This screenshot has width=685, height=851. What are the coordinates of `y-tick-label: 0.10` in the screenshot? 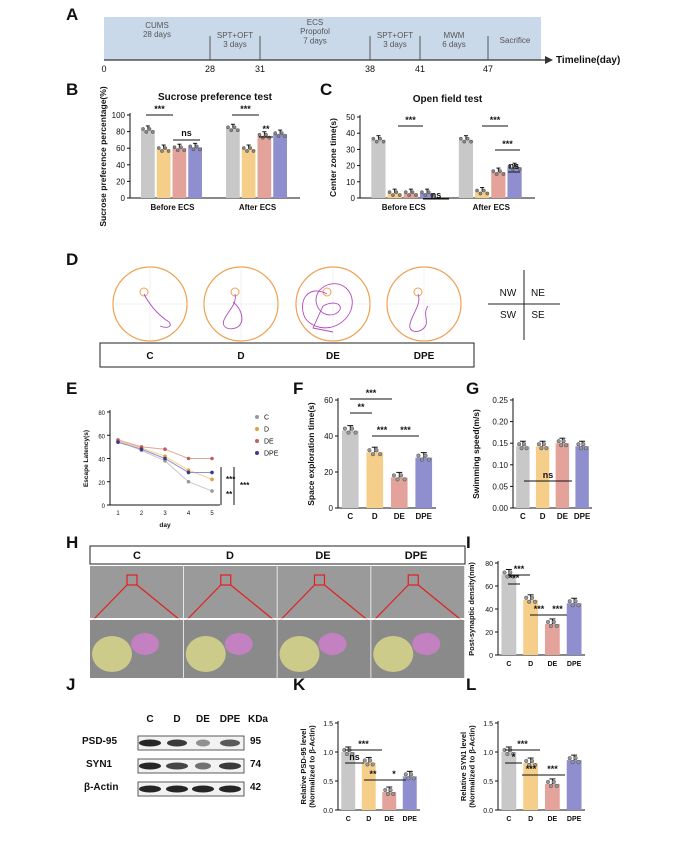 It's located at (500, 465).